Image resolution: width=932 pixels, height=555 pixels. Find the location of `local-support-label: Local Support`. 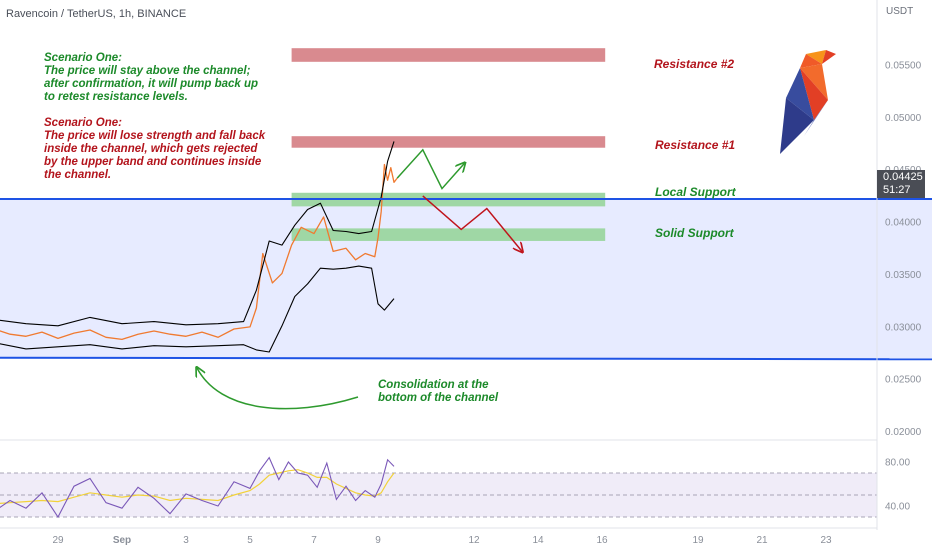

local-support-label: Local Support is located at coordinates (695, 192).